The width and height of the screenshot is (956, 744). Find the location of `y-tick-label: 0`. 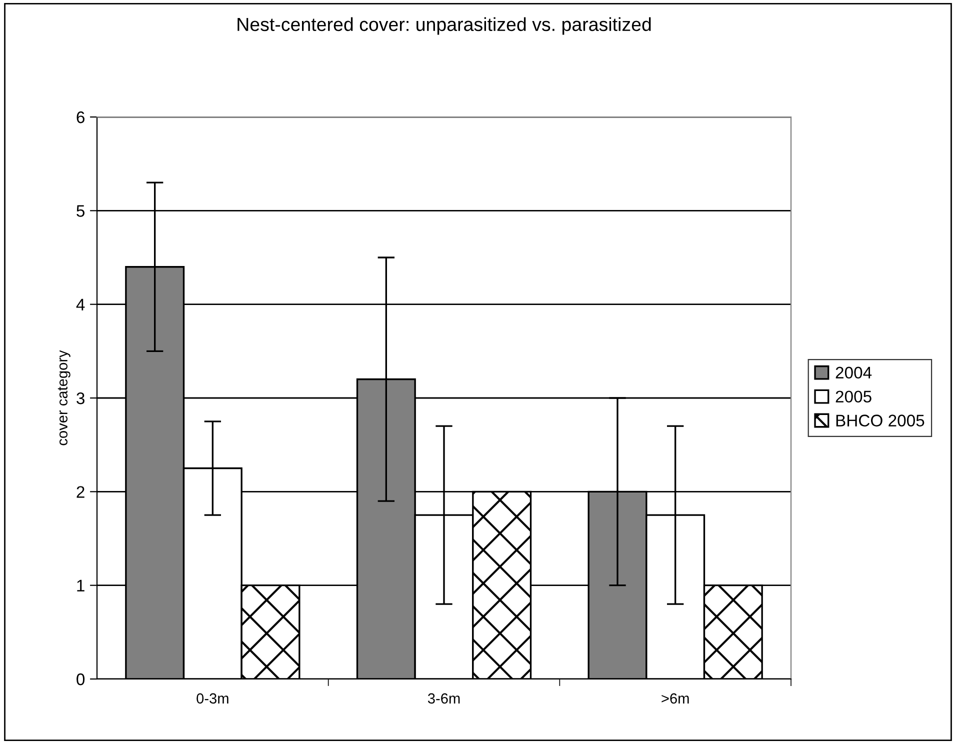

y-tick-label: 0 is located at coordinates (80, 679).